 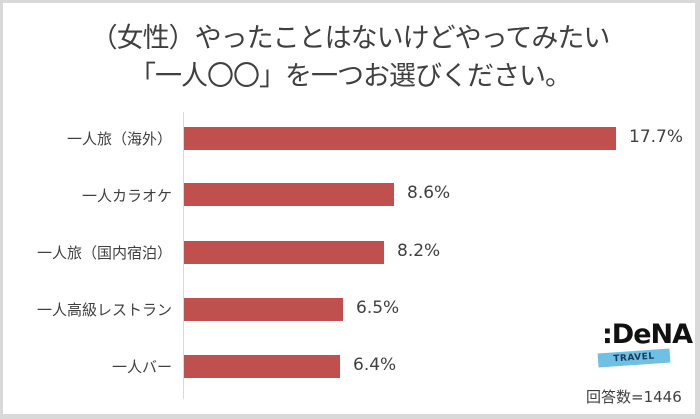 I want to click on dena-travel-logo: :DeNA TRAVEL, so click(x=644, y=343).